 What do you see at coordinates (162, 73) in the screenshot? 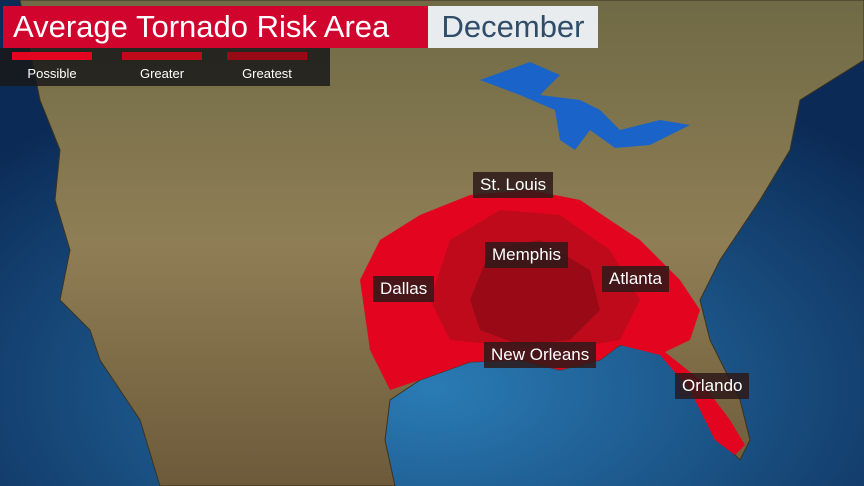
I see `legend-label: Greater` at bounding box center [162, 73].